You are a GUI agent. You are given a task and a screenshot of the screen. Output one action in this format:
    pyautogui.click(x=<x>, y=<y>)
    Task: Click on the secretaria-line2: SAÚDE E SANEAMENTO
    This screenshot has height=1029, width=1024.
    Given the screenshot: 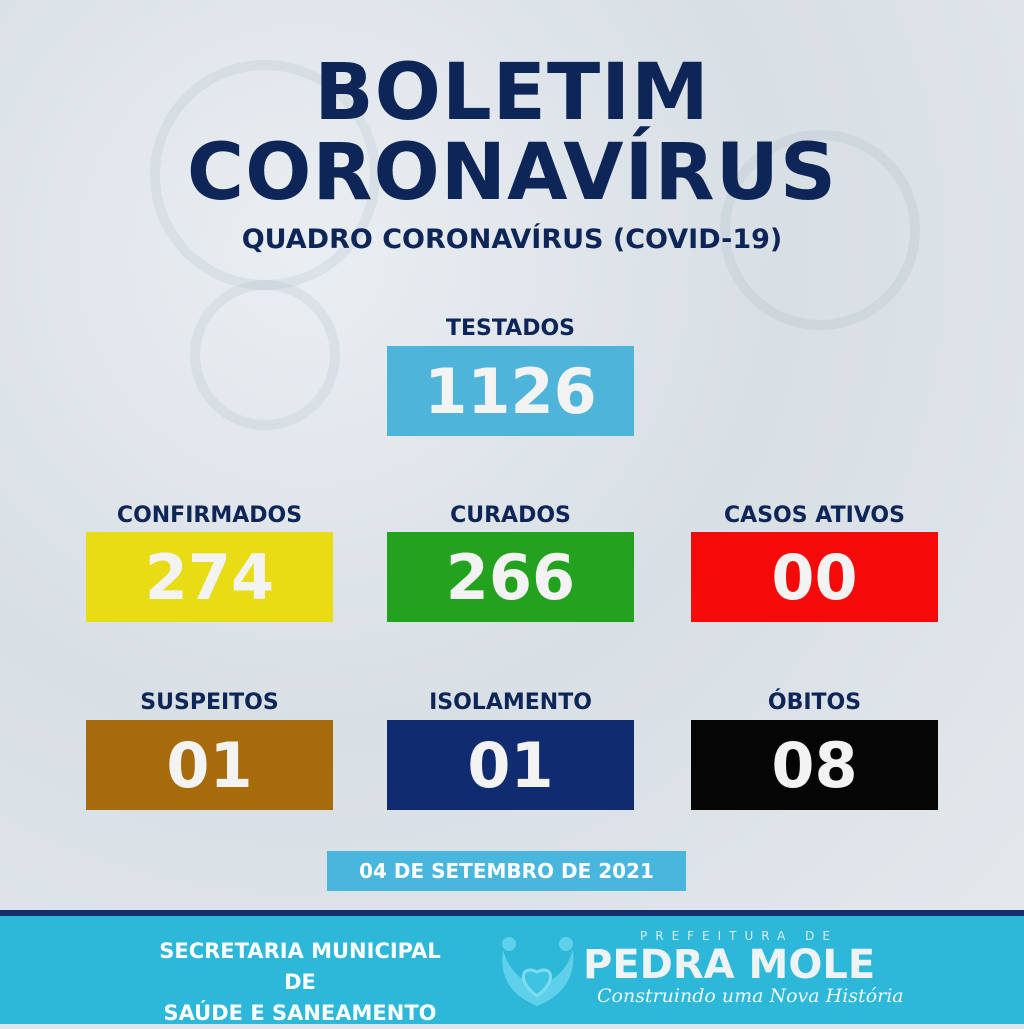 What is the action you would take?
    pyautogui.click(x=300, y=1013)
    